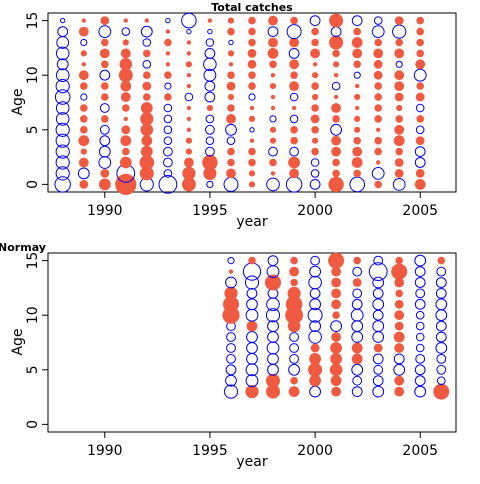  Describe the element at coordinates (18, 101) in the screenshot. I see `y-axis-label: Age` at that location.